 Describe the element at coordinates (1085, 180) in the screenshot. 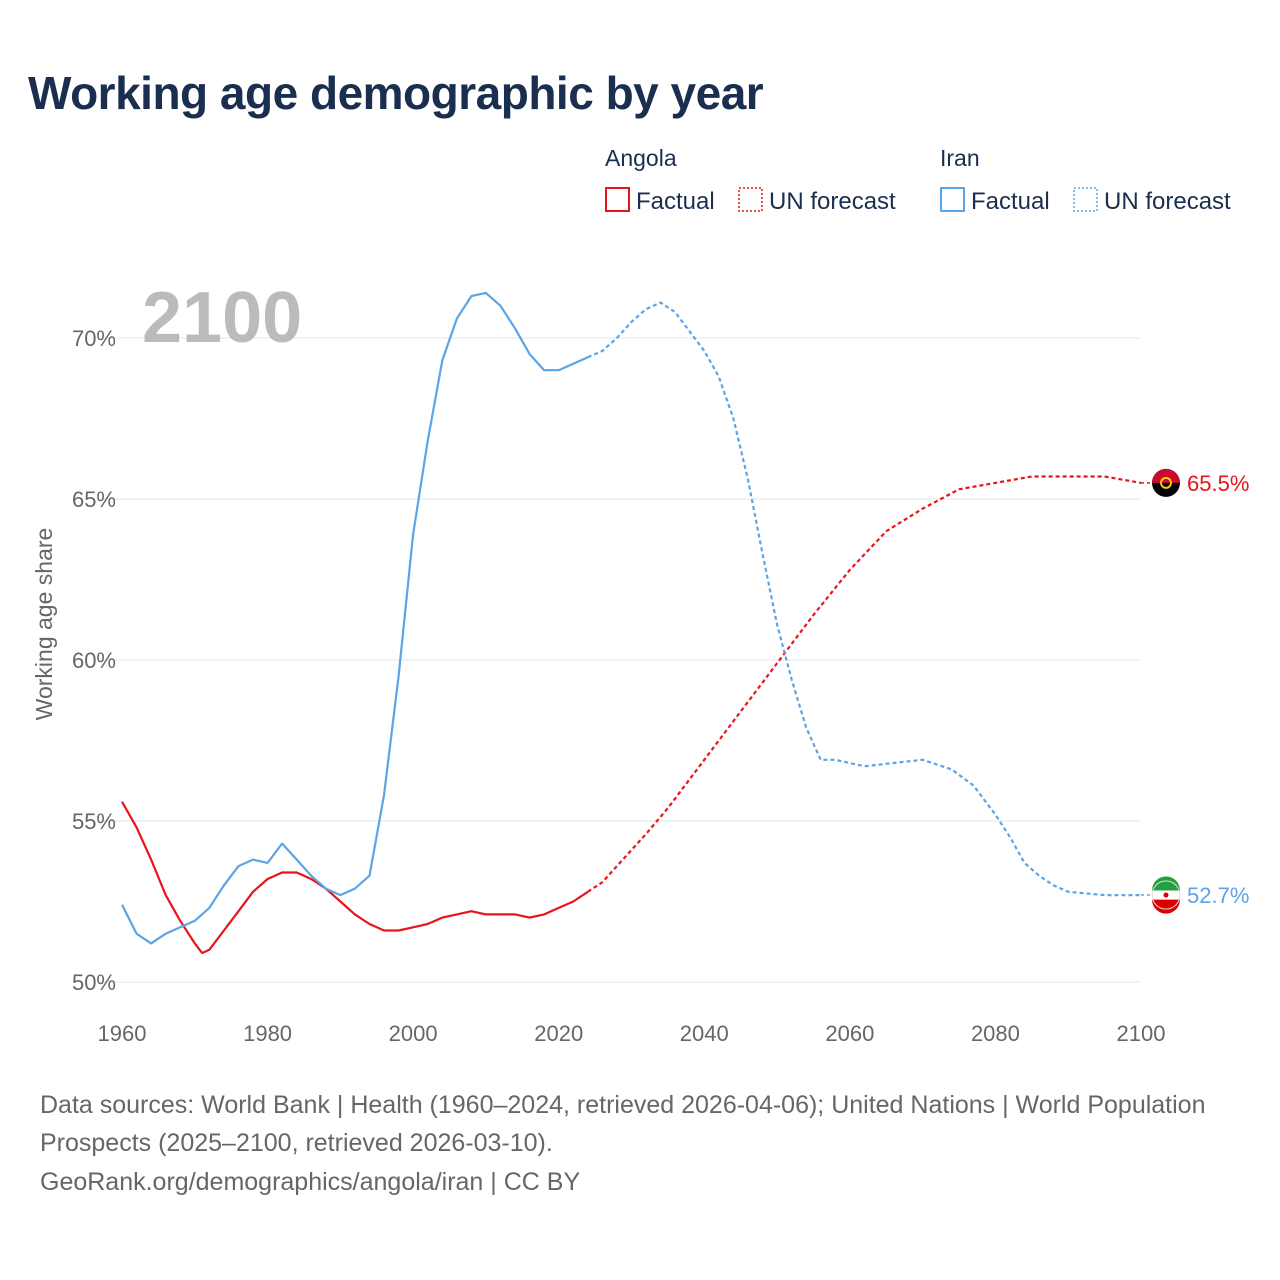

I see `legend-group-iran: Iran Factual UN forecast` at that location.